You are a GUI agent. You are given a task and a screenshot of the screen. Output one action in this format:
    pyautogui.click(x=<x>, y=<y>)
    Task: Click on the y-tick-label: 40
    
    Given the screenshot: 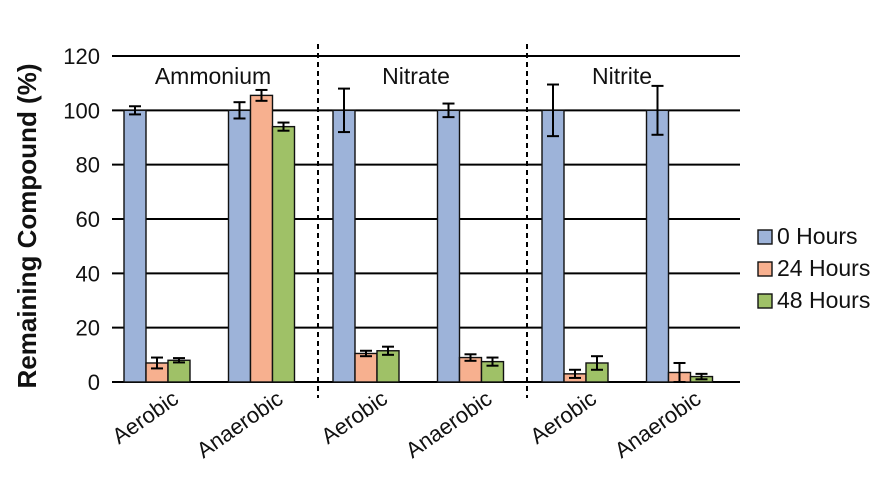 What is the action you would take?
    pyautogui.click(x=88, y=273)
    